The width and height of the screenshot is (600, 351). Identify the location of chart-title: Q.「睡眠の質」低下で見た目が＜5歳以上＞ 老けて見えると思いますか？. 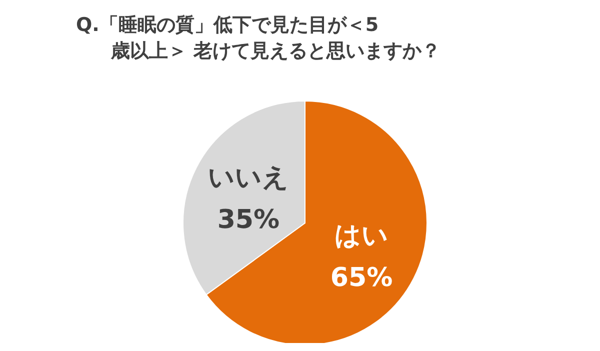
(259, 38).